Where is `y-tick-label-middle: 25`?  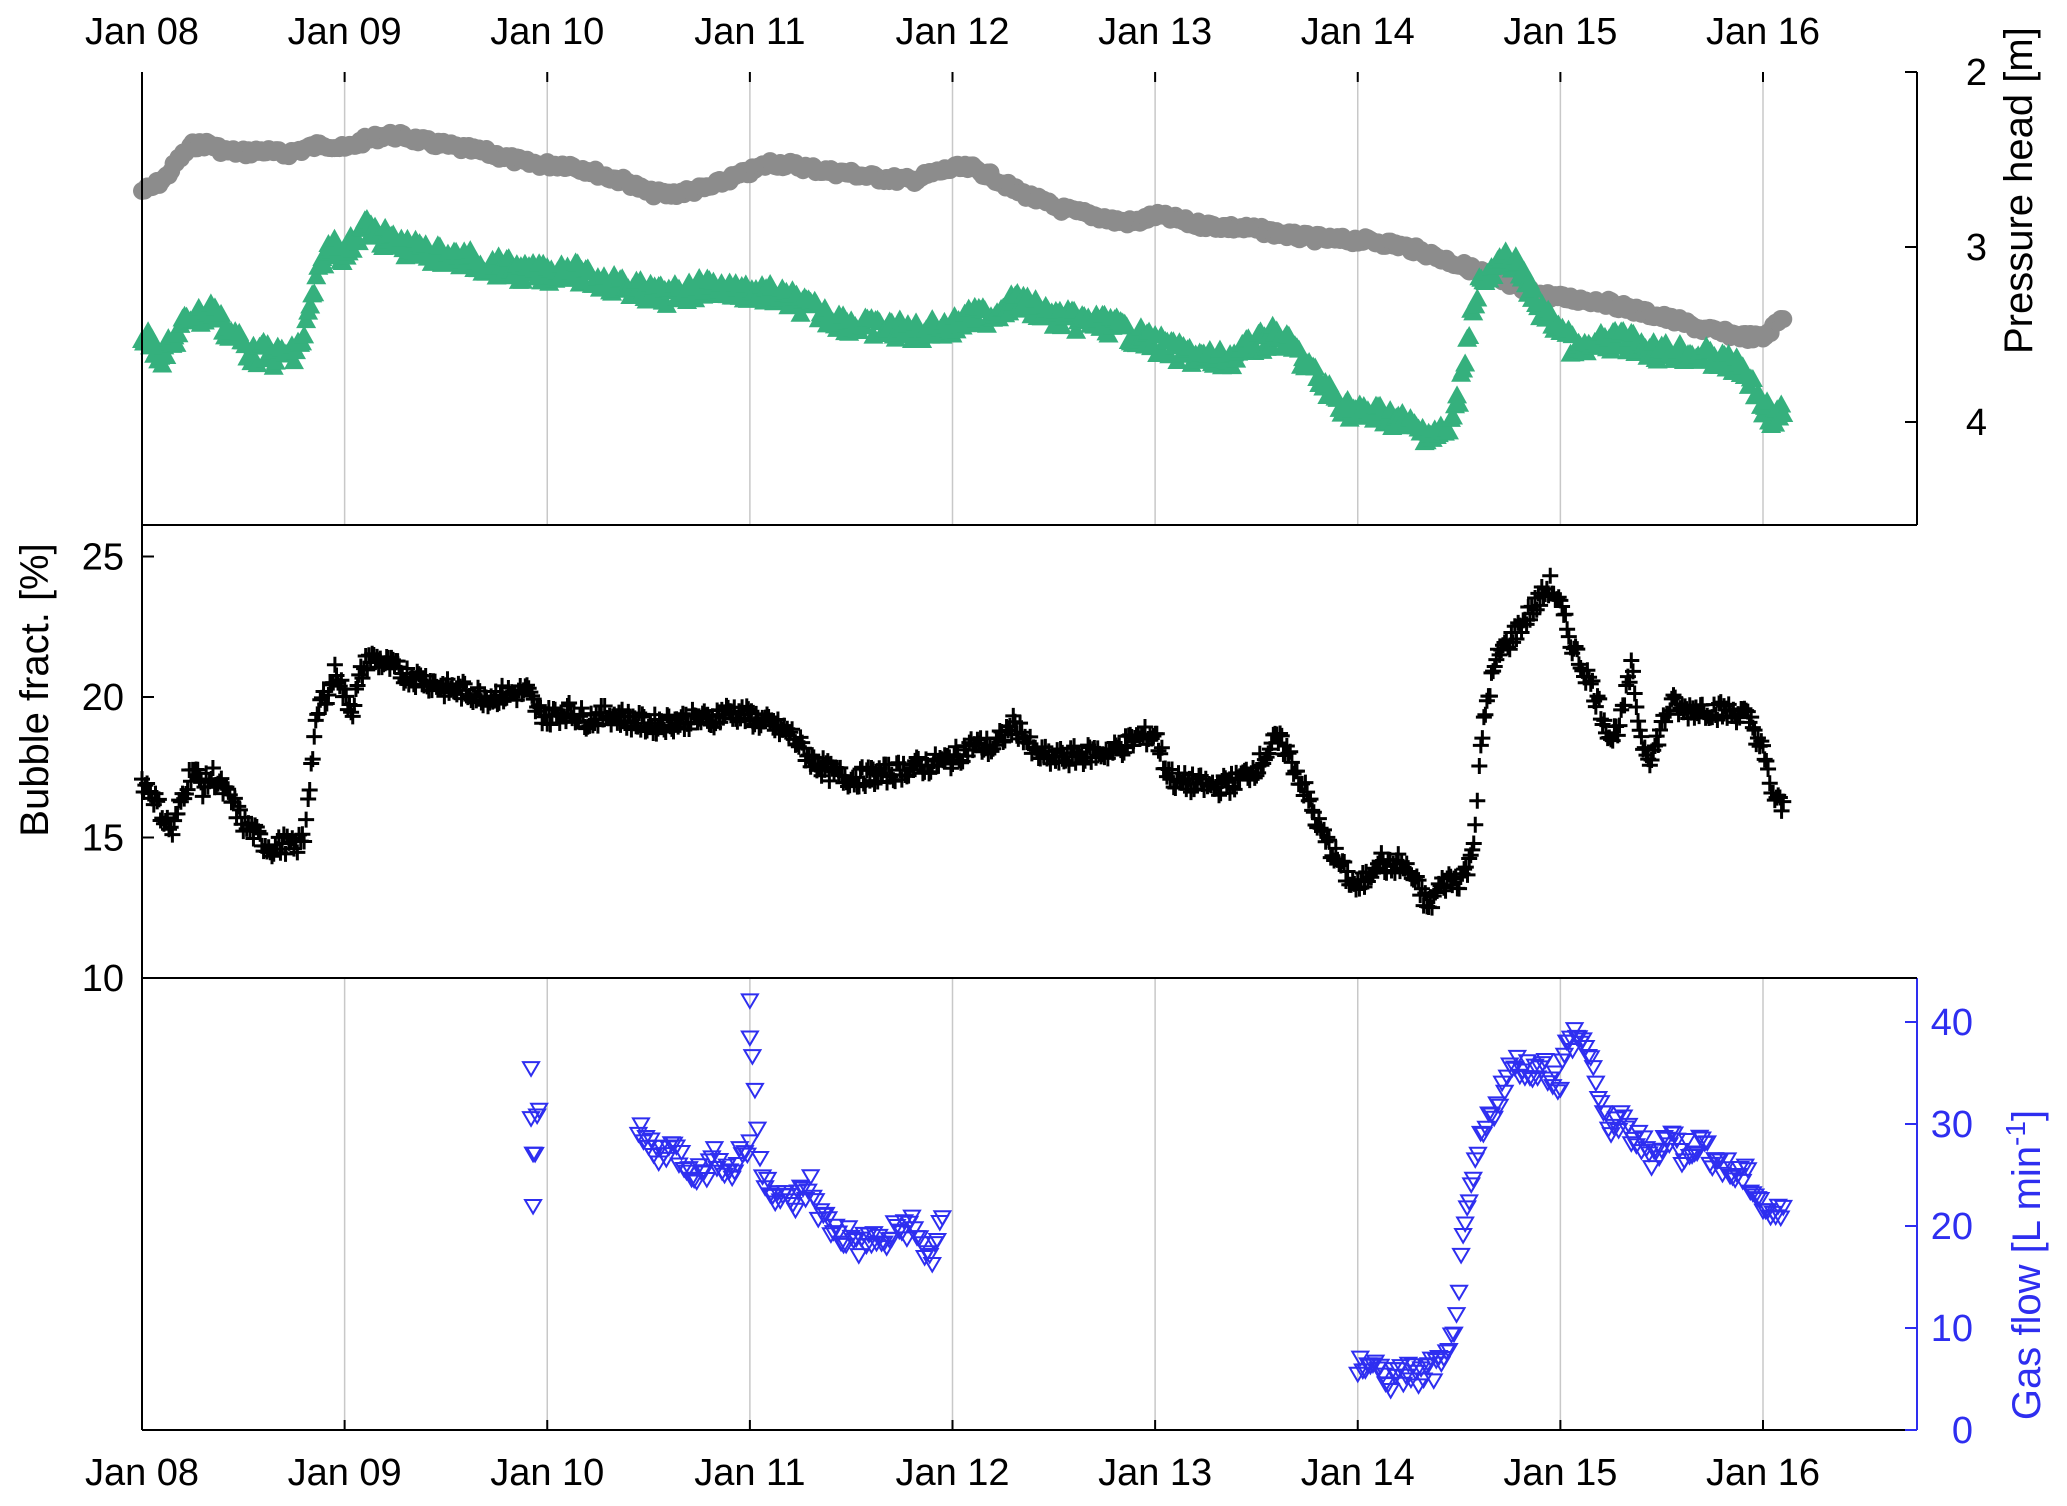 y-tick-label-middle: 25 is located at coordinates (103, 558).